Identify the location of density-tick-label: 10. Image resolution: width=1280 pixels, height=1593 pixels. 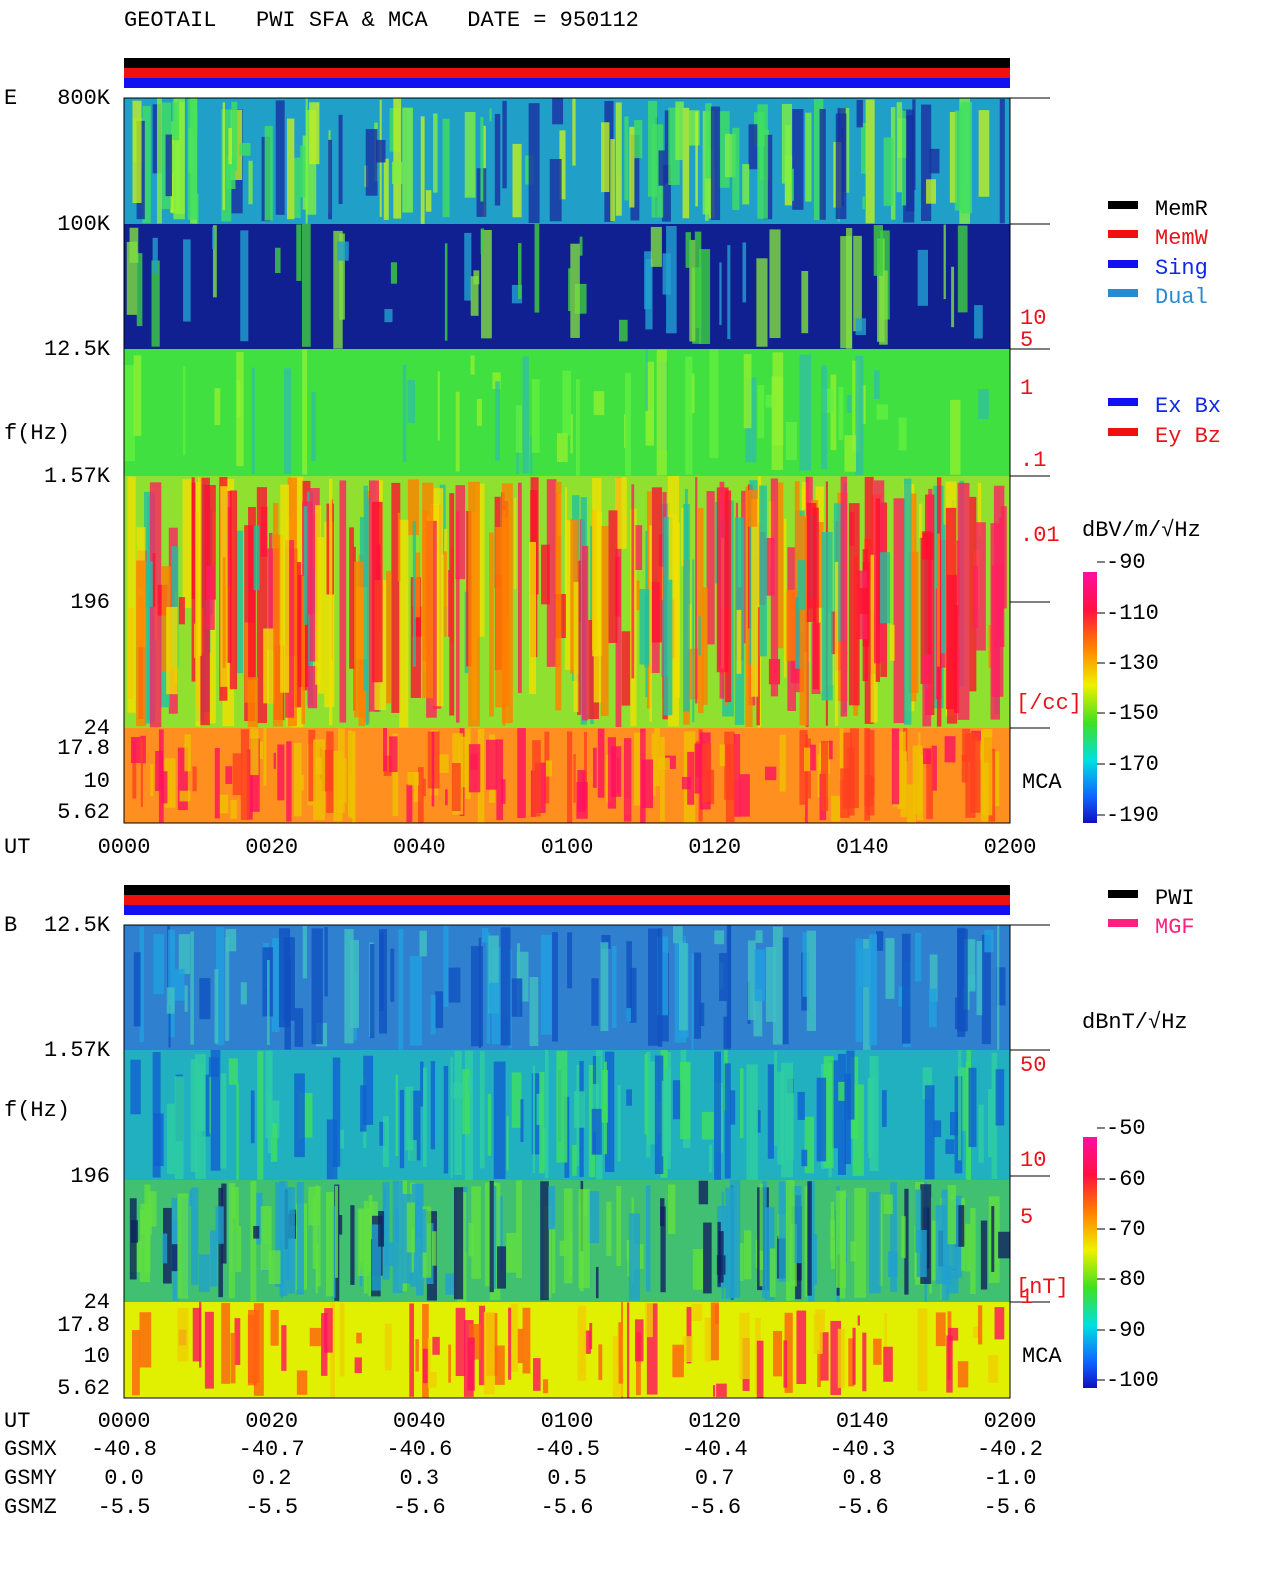
(1033, 1160).